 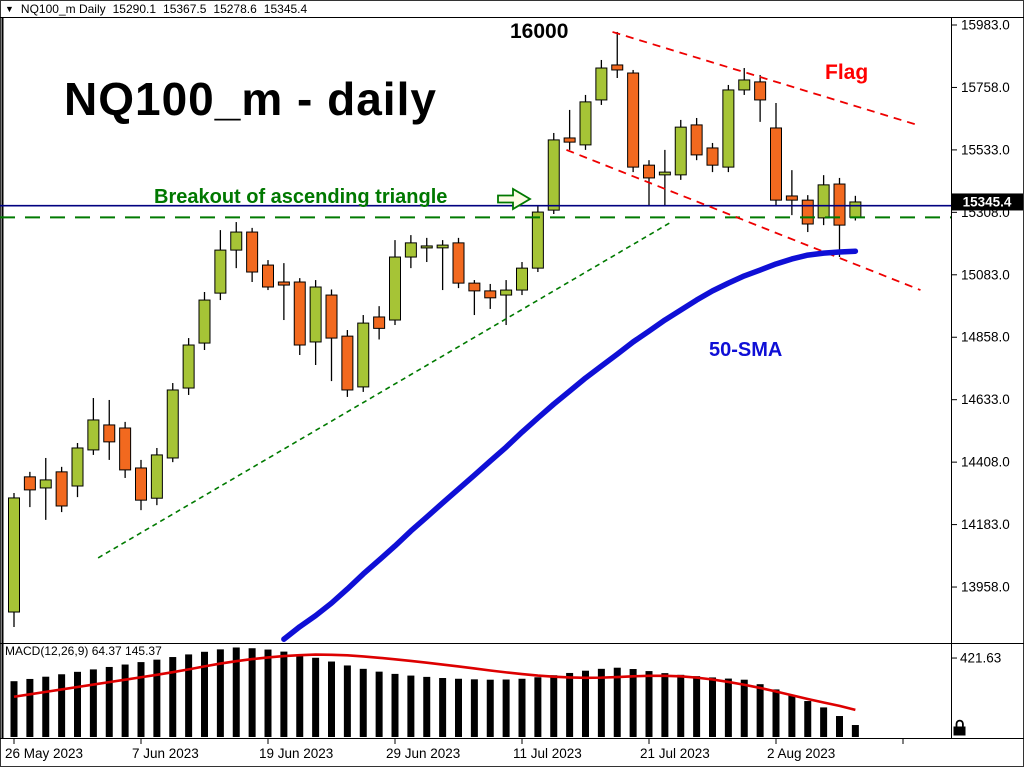 I want to click on symbol-period-label: NQ100_m Daily, so click(x=63, y=9).